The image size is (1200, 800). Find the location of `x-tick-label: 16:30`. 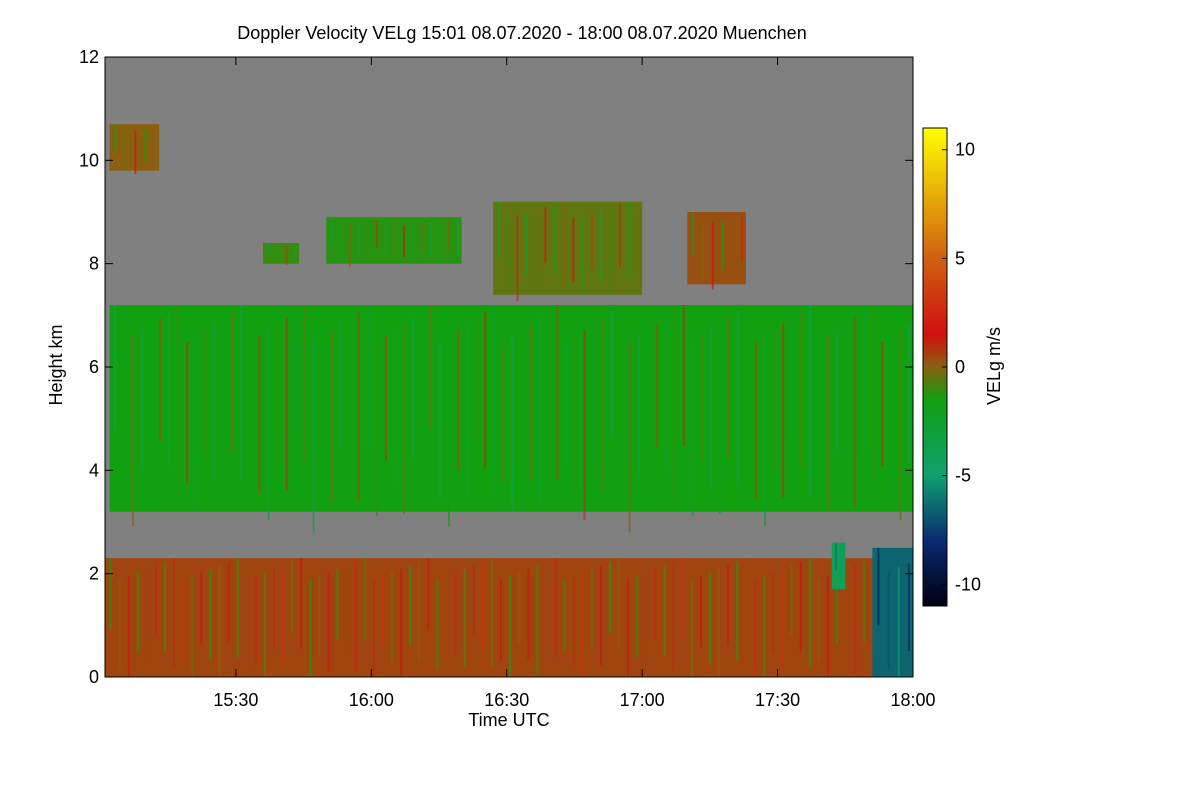

x-tick-label: 16:30 is located at coordinates (506, 700).